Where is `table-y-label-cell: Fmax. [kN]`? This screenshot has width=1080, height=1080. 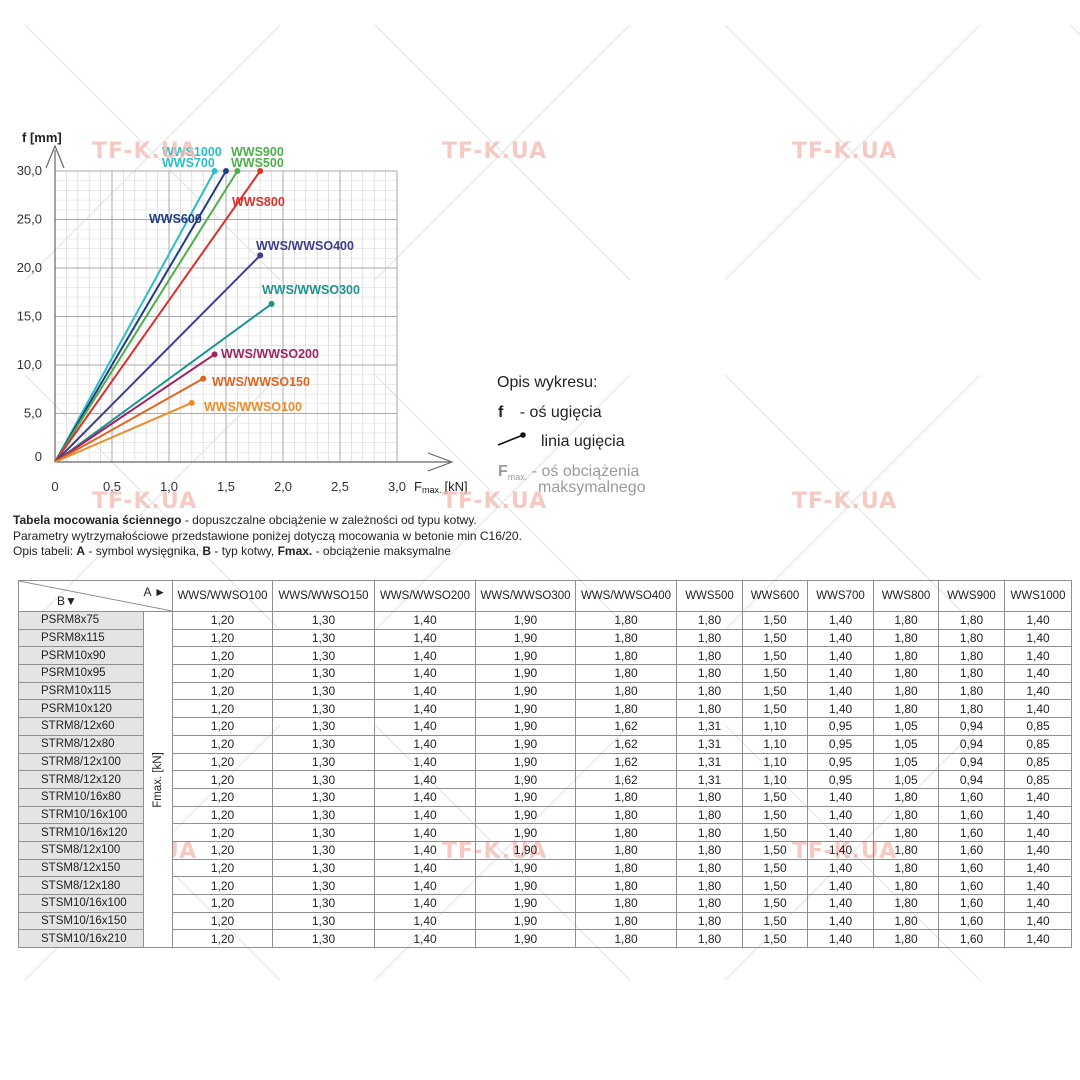
table-y-label-cell: Fmax. [kN] is located at coordinates (158, 779).